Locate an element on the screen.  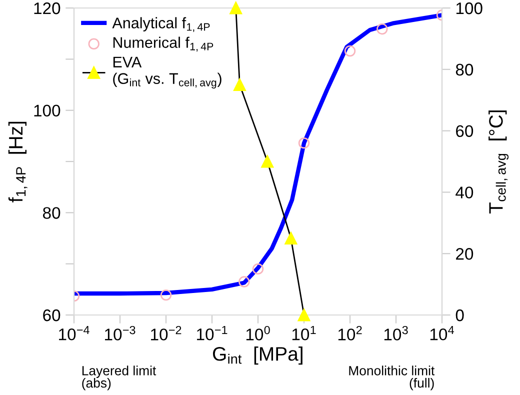
x-tick-label: 10$^{1}$ is located at coordinates (304, 333).